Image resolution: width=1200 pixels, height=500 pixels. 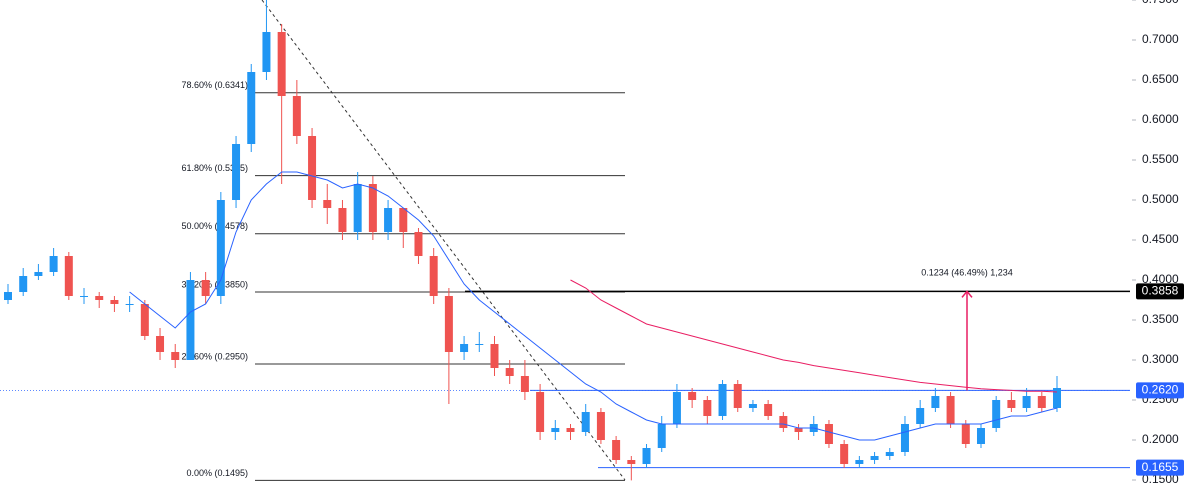 I want to click on price-badge-label: 0.3858, so click(x=1160, y=291).